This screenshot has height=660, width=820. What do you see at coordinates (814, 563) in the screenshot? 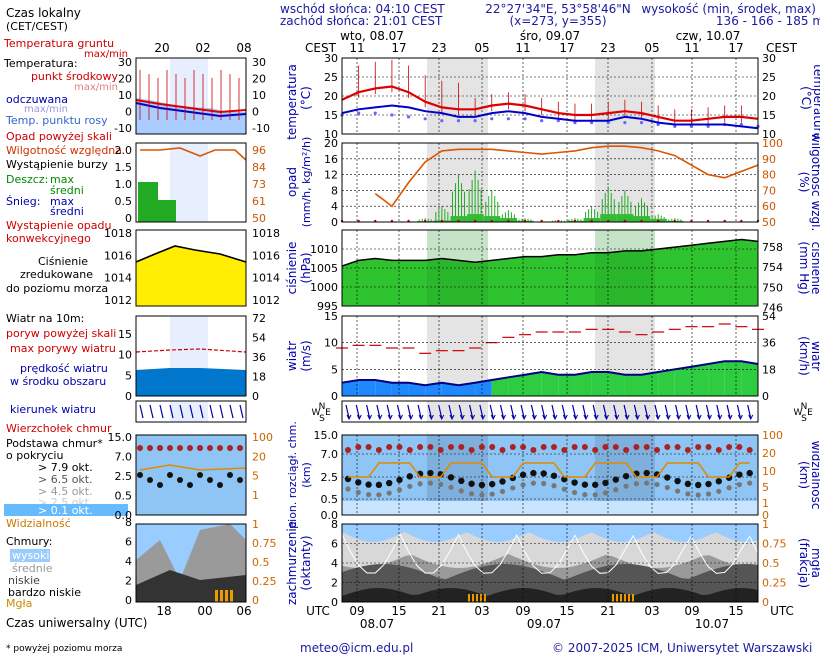
I see `fog-axis-title: mgła` at bounding box center [814, 563].